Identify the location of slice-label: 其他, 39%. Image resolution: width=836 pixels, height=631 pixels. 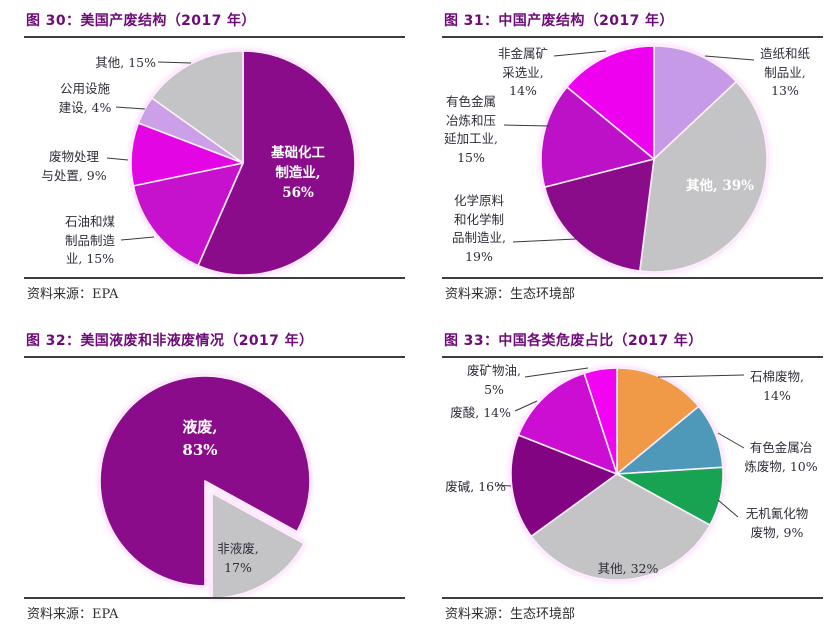
(719, 186).